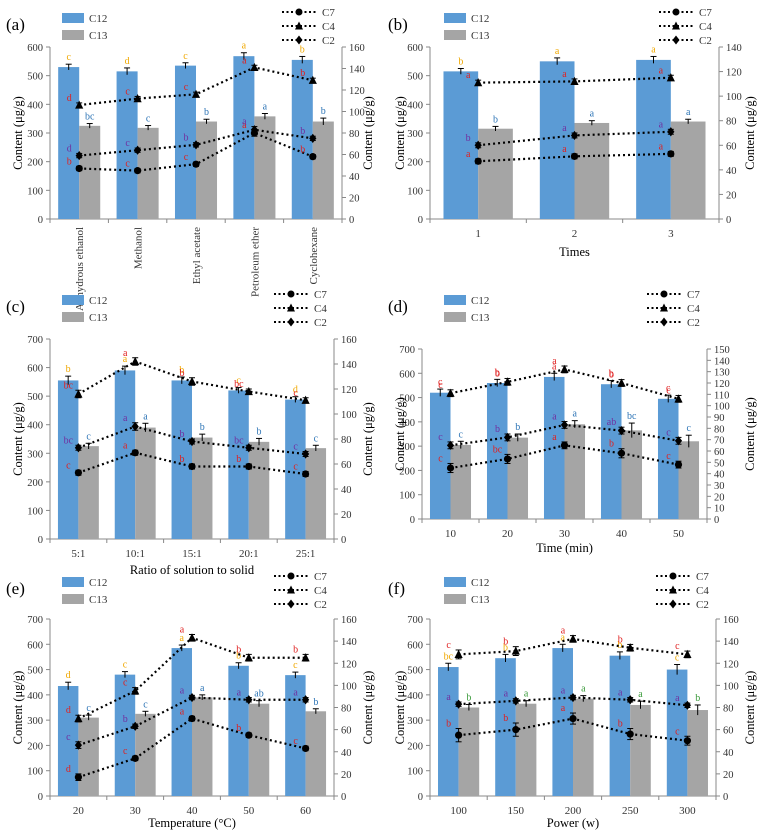 The width and height of the screenshot is (764, 838). Describe the element at coordinates (451, 534) in the screenshot. I see `x-tick-label: 10` at that location.